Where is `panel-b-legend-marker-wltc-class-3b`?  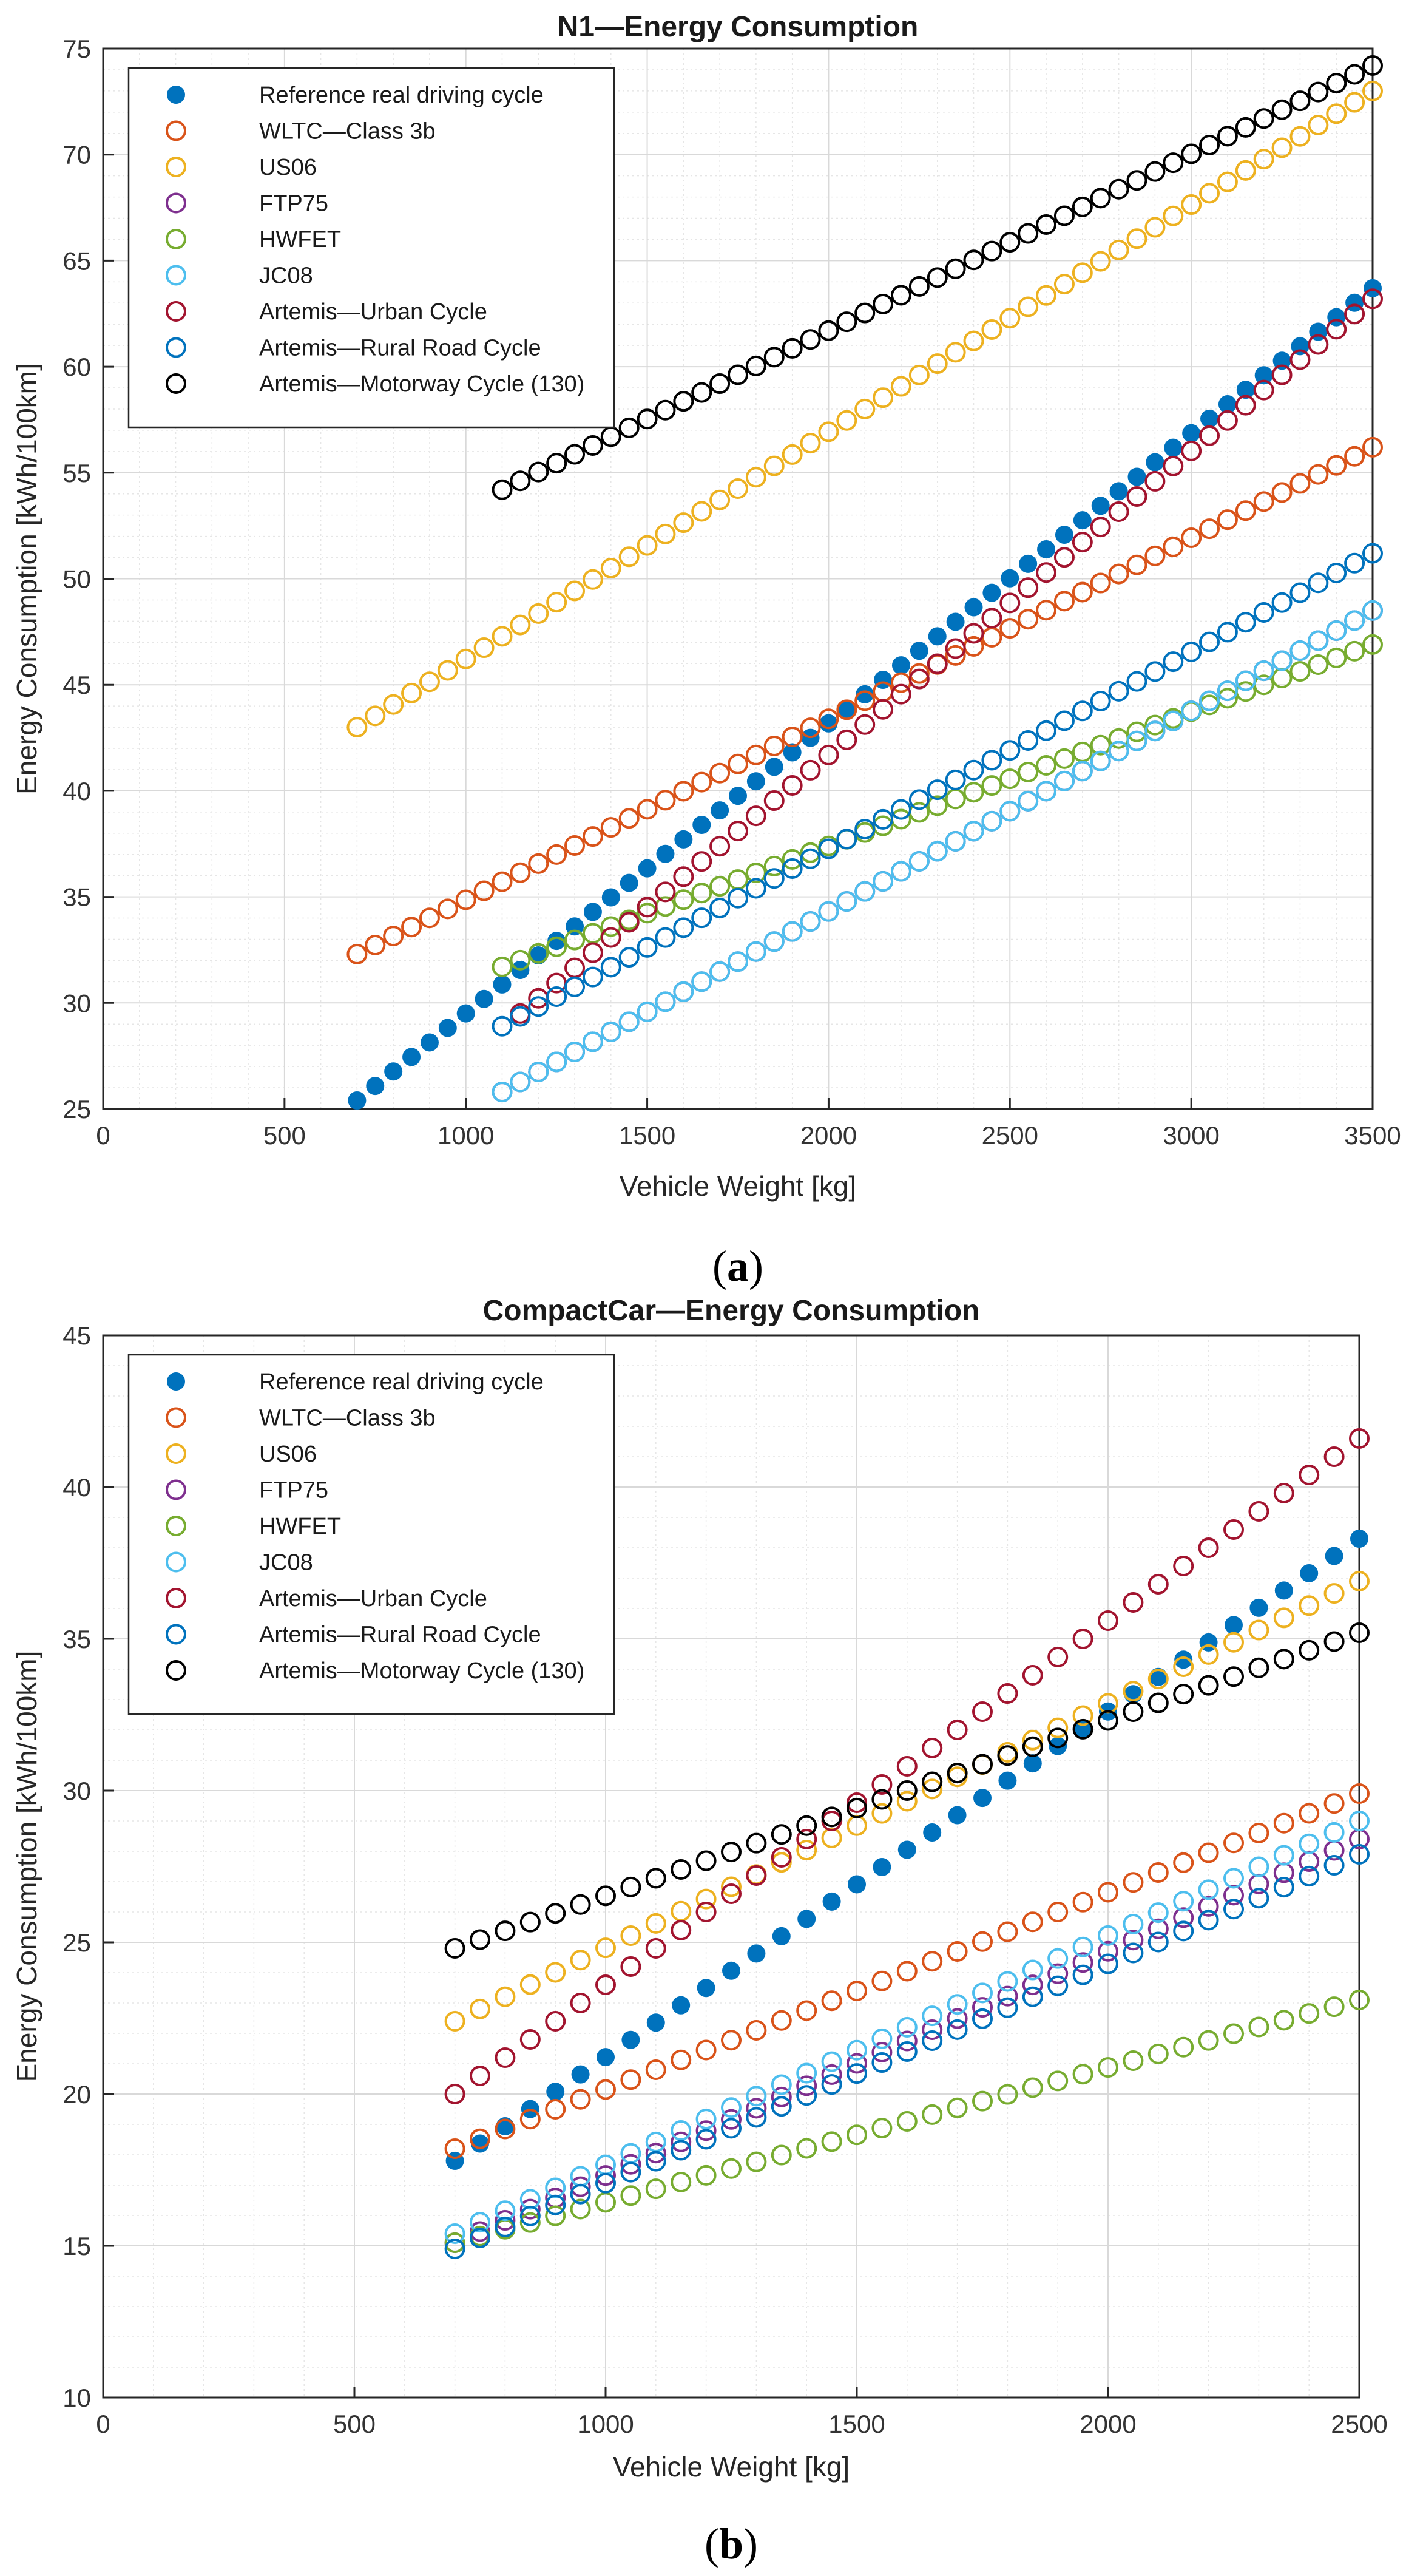 panel-b-legend-marker-wltc-class-3b is located at coordinates (176, 1418).